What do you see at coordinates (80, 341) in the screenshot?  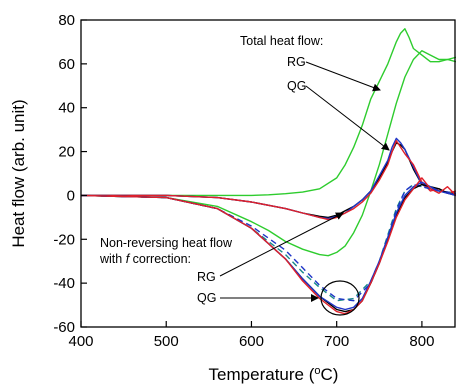 I see `x-tick-label: 400` at bounding box center [80, 341].